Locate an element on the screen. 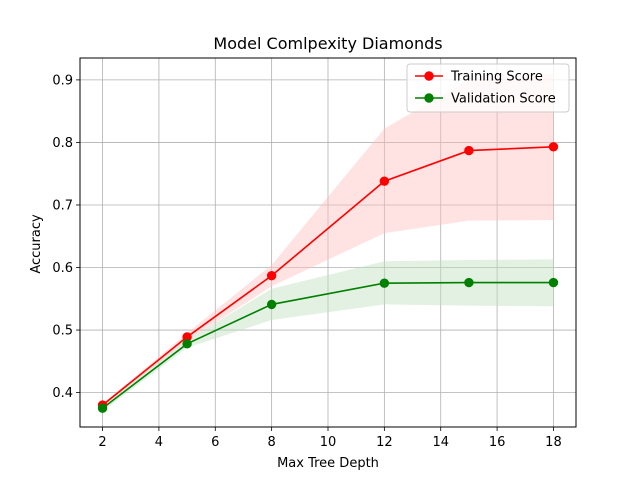 This screenshot has height=480, width=640. x-tick-label: 10 is located at coordinates (328, 442).